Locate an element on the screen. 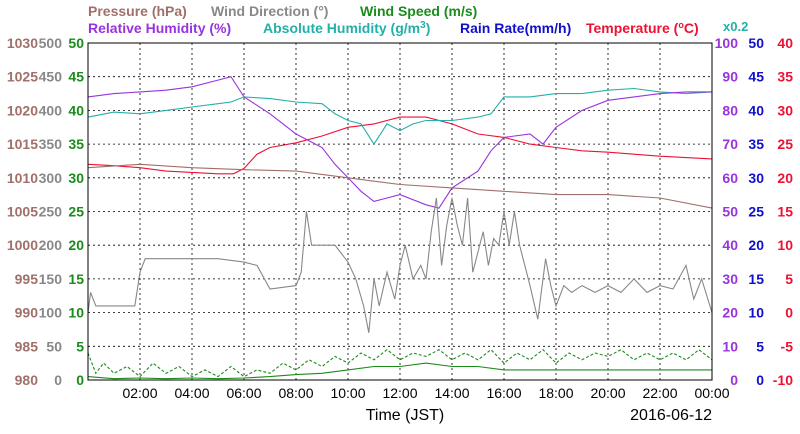 The image size is (800, 434). x-tick-label: 16:00 is located at coordinates (503, 393).